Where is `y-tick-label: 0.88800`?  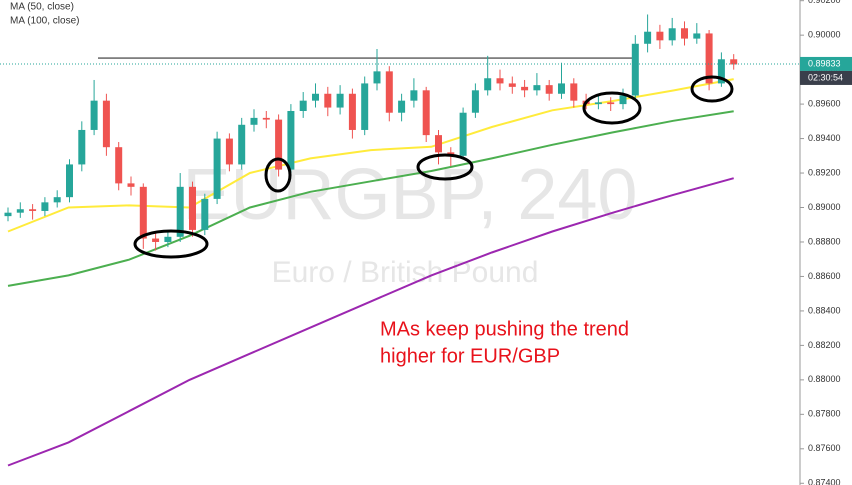 y-tick-label: 0.88800 is located at coordinates (824, 241).